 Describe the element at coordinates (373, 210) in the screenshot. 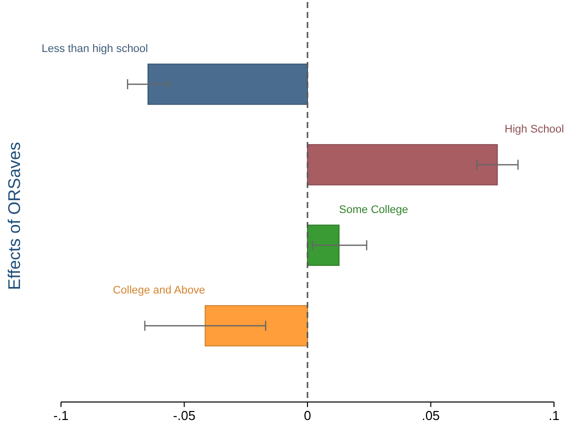

I see `series-label: Some College` at that location.